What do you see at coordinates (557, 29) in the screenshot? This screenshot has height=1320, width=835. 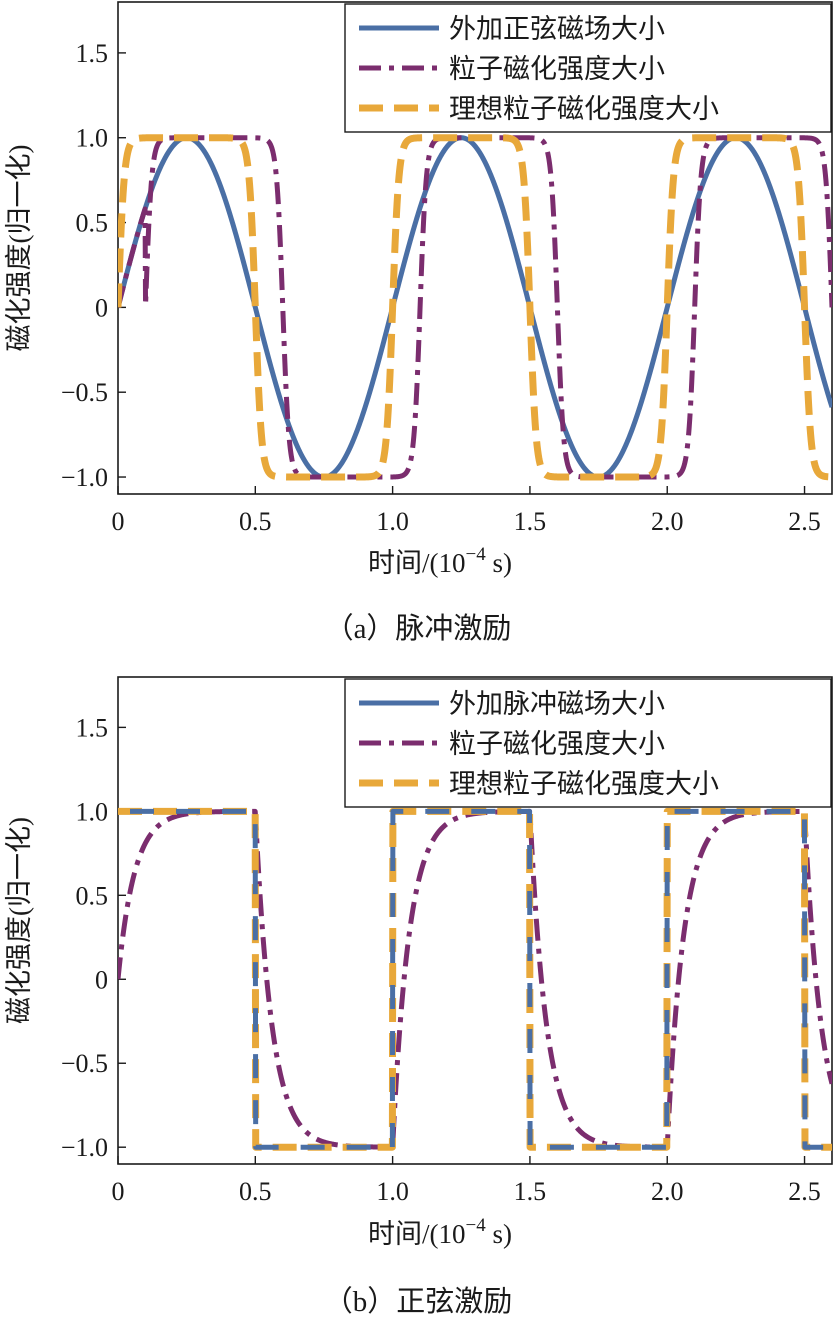 I see `legend-label: 外加正弦磁场大小` at bounding box center [557, 29].